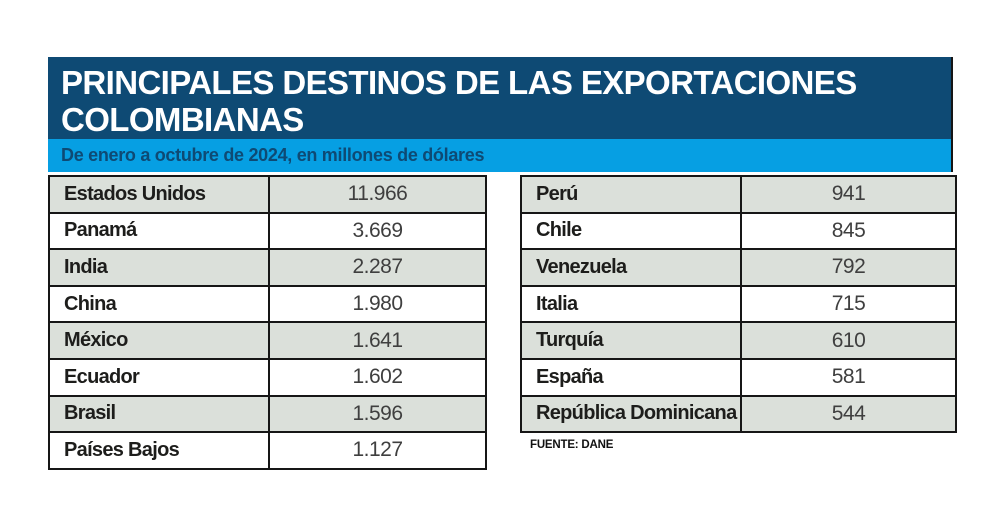 This screenshot has width=1000, height=530. What do you see at coordinates (632, 194) in the screenshot?
I see `country-cell: Perú` at bounding box center [632, 194].